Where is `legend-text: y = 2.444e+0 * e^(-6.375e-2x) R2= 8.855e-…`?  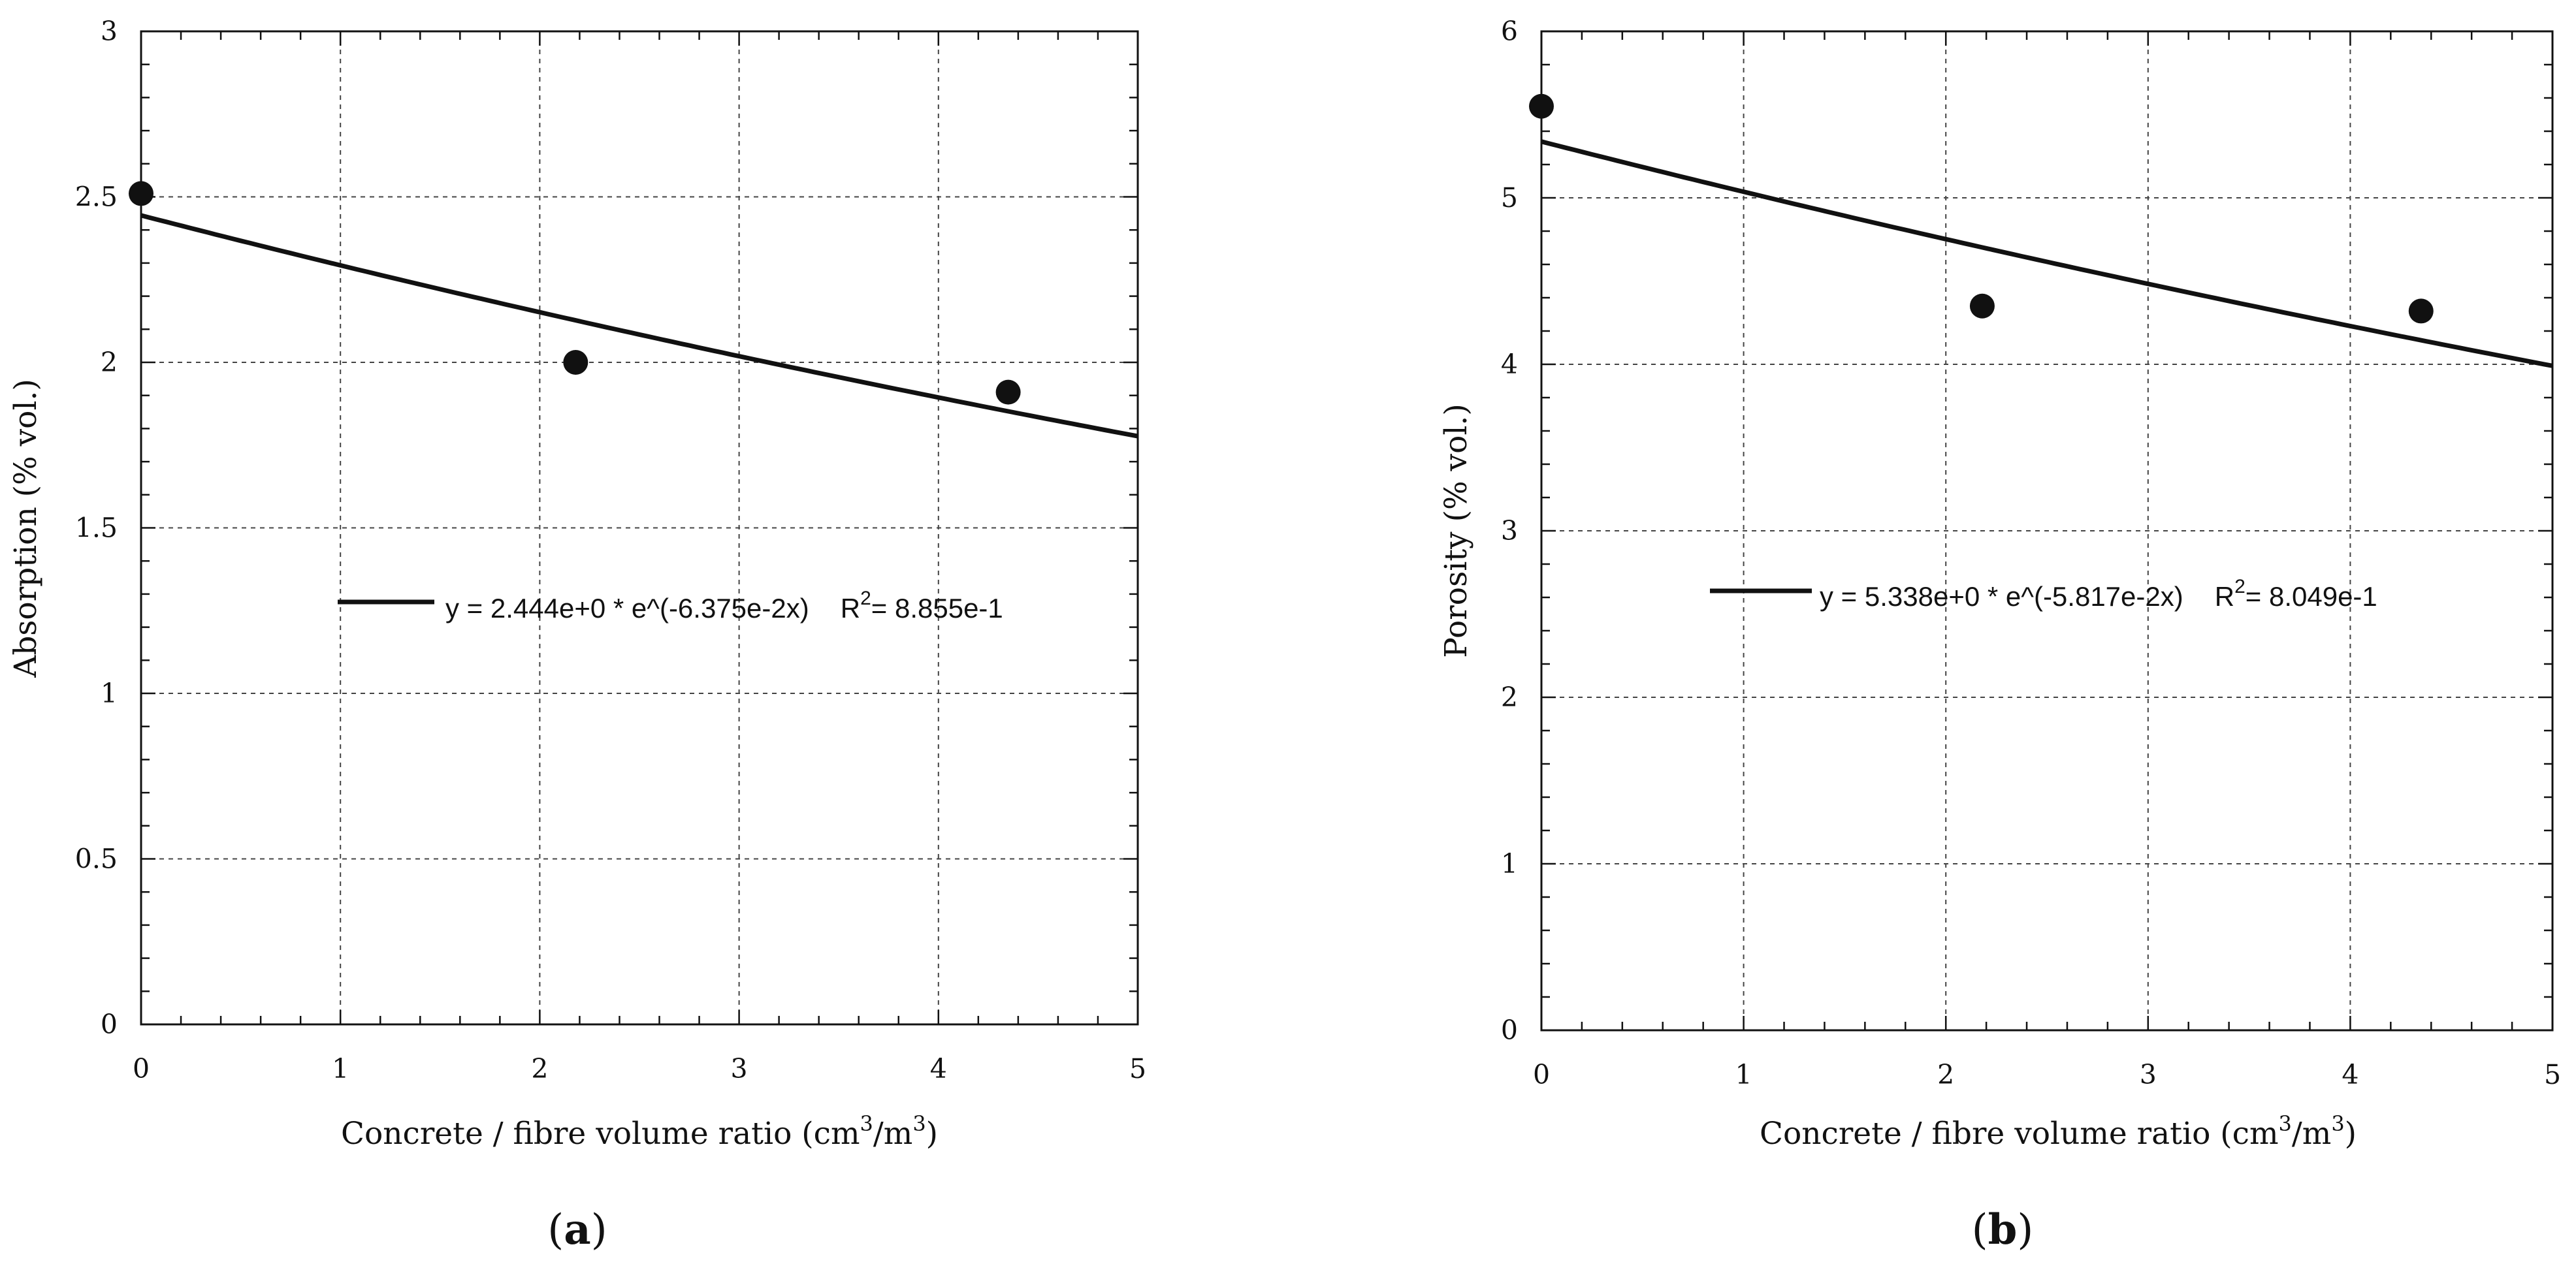 legend-text: y = 2.444e+0 * e^(-6.375e-2x) R2= 8.855e-… is located at coordinates (724, 606).